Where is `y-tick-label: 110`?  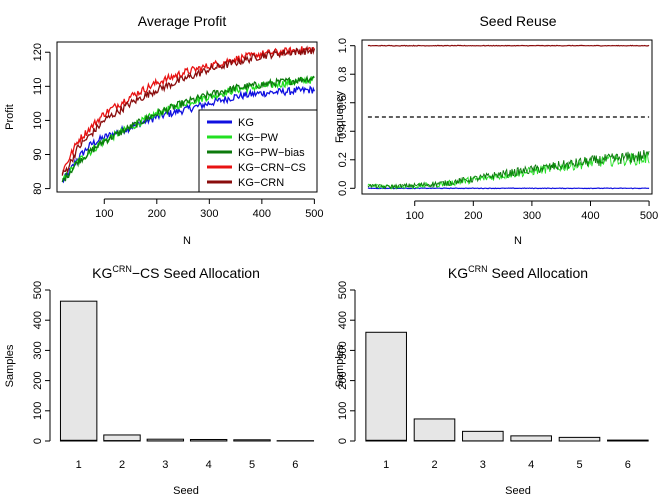 y-tick-label: 110 is located at coordinates (38, 87).